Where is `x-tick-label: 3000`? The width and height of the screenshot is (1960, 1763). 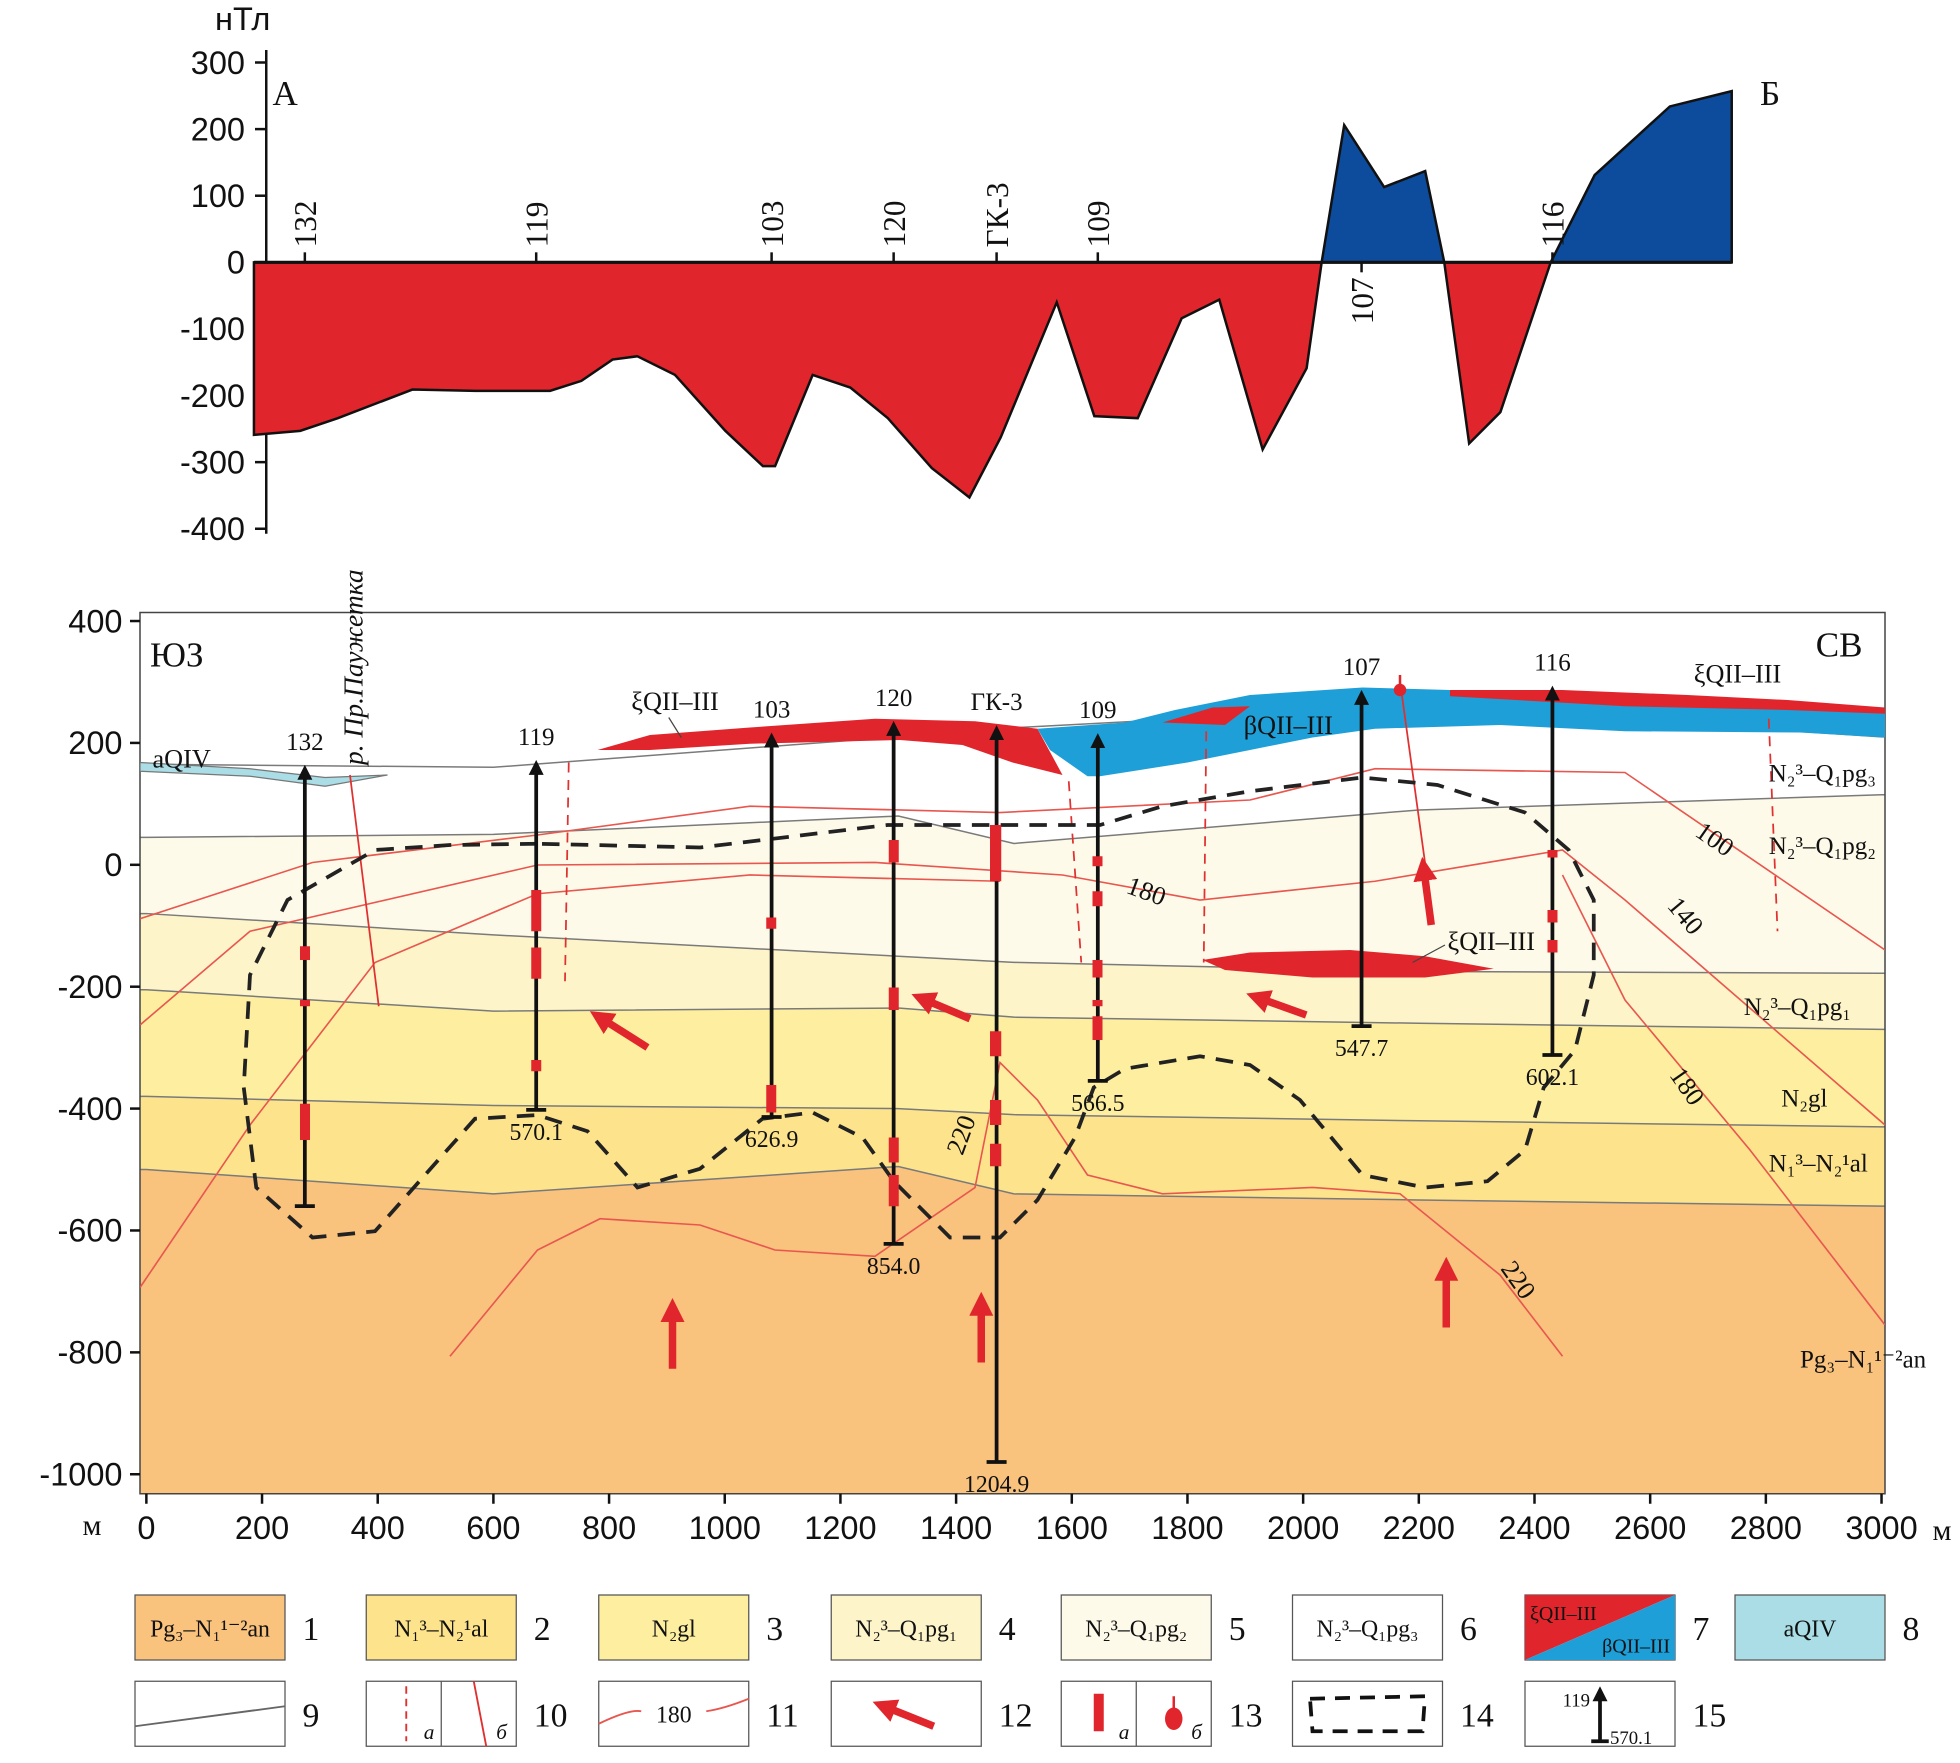
x-tick-label: 3000 is located at coordinates (1881, 1528).